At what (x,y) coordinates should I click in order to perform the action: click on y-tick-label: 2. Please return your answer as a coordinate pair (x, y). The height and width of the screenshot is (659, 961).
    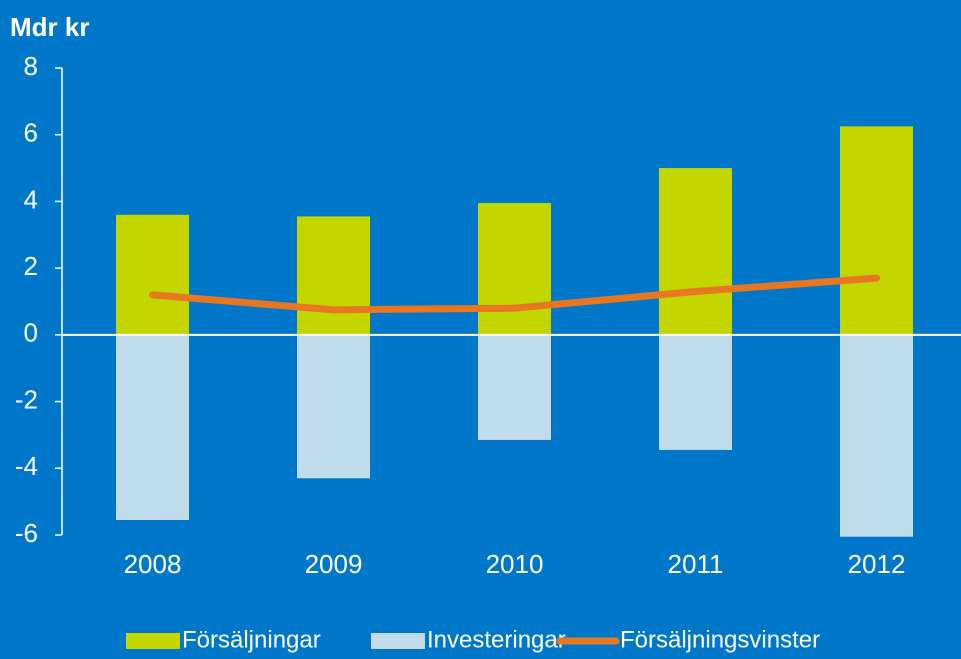
    Looking at the image, I should click on (31, 266).